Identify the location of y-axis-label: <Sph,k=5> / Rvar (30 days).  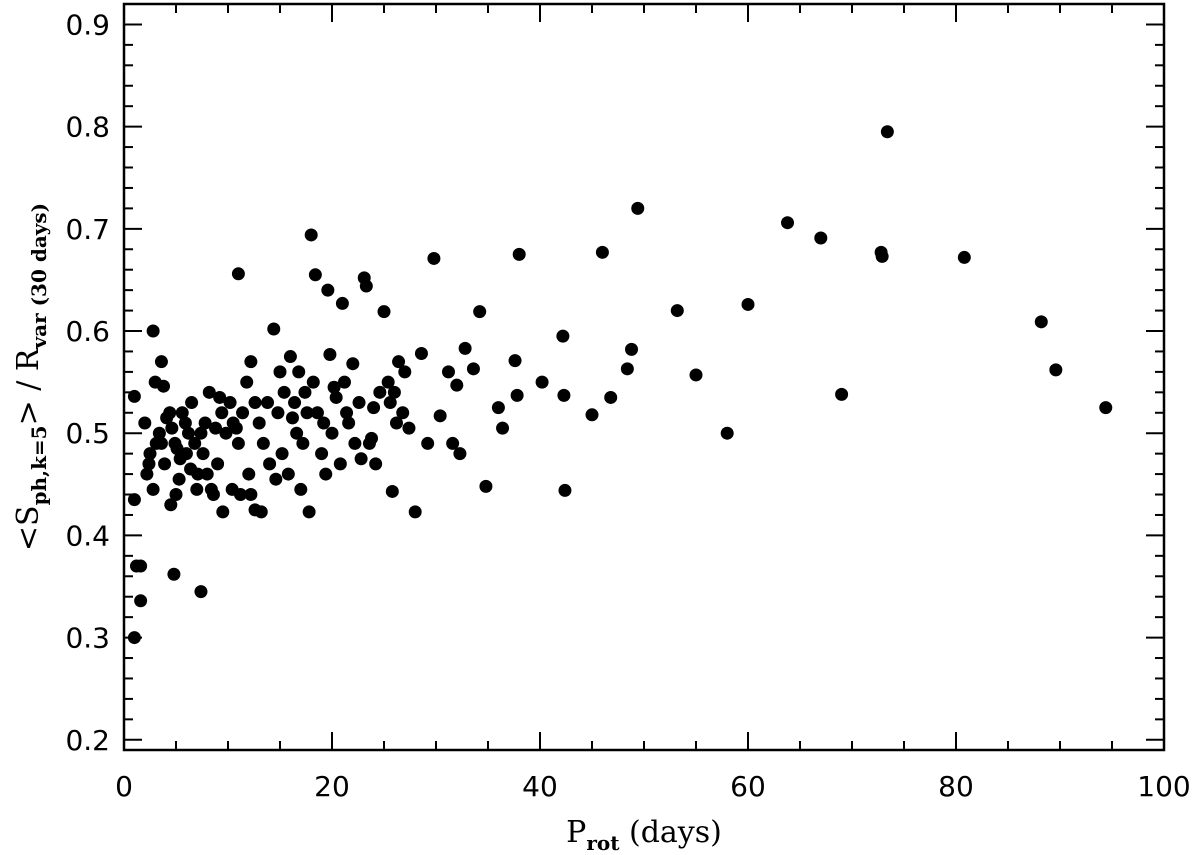
(31, 377).